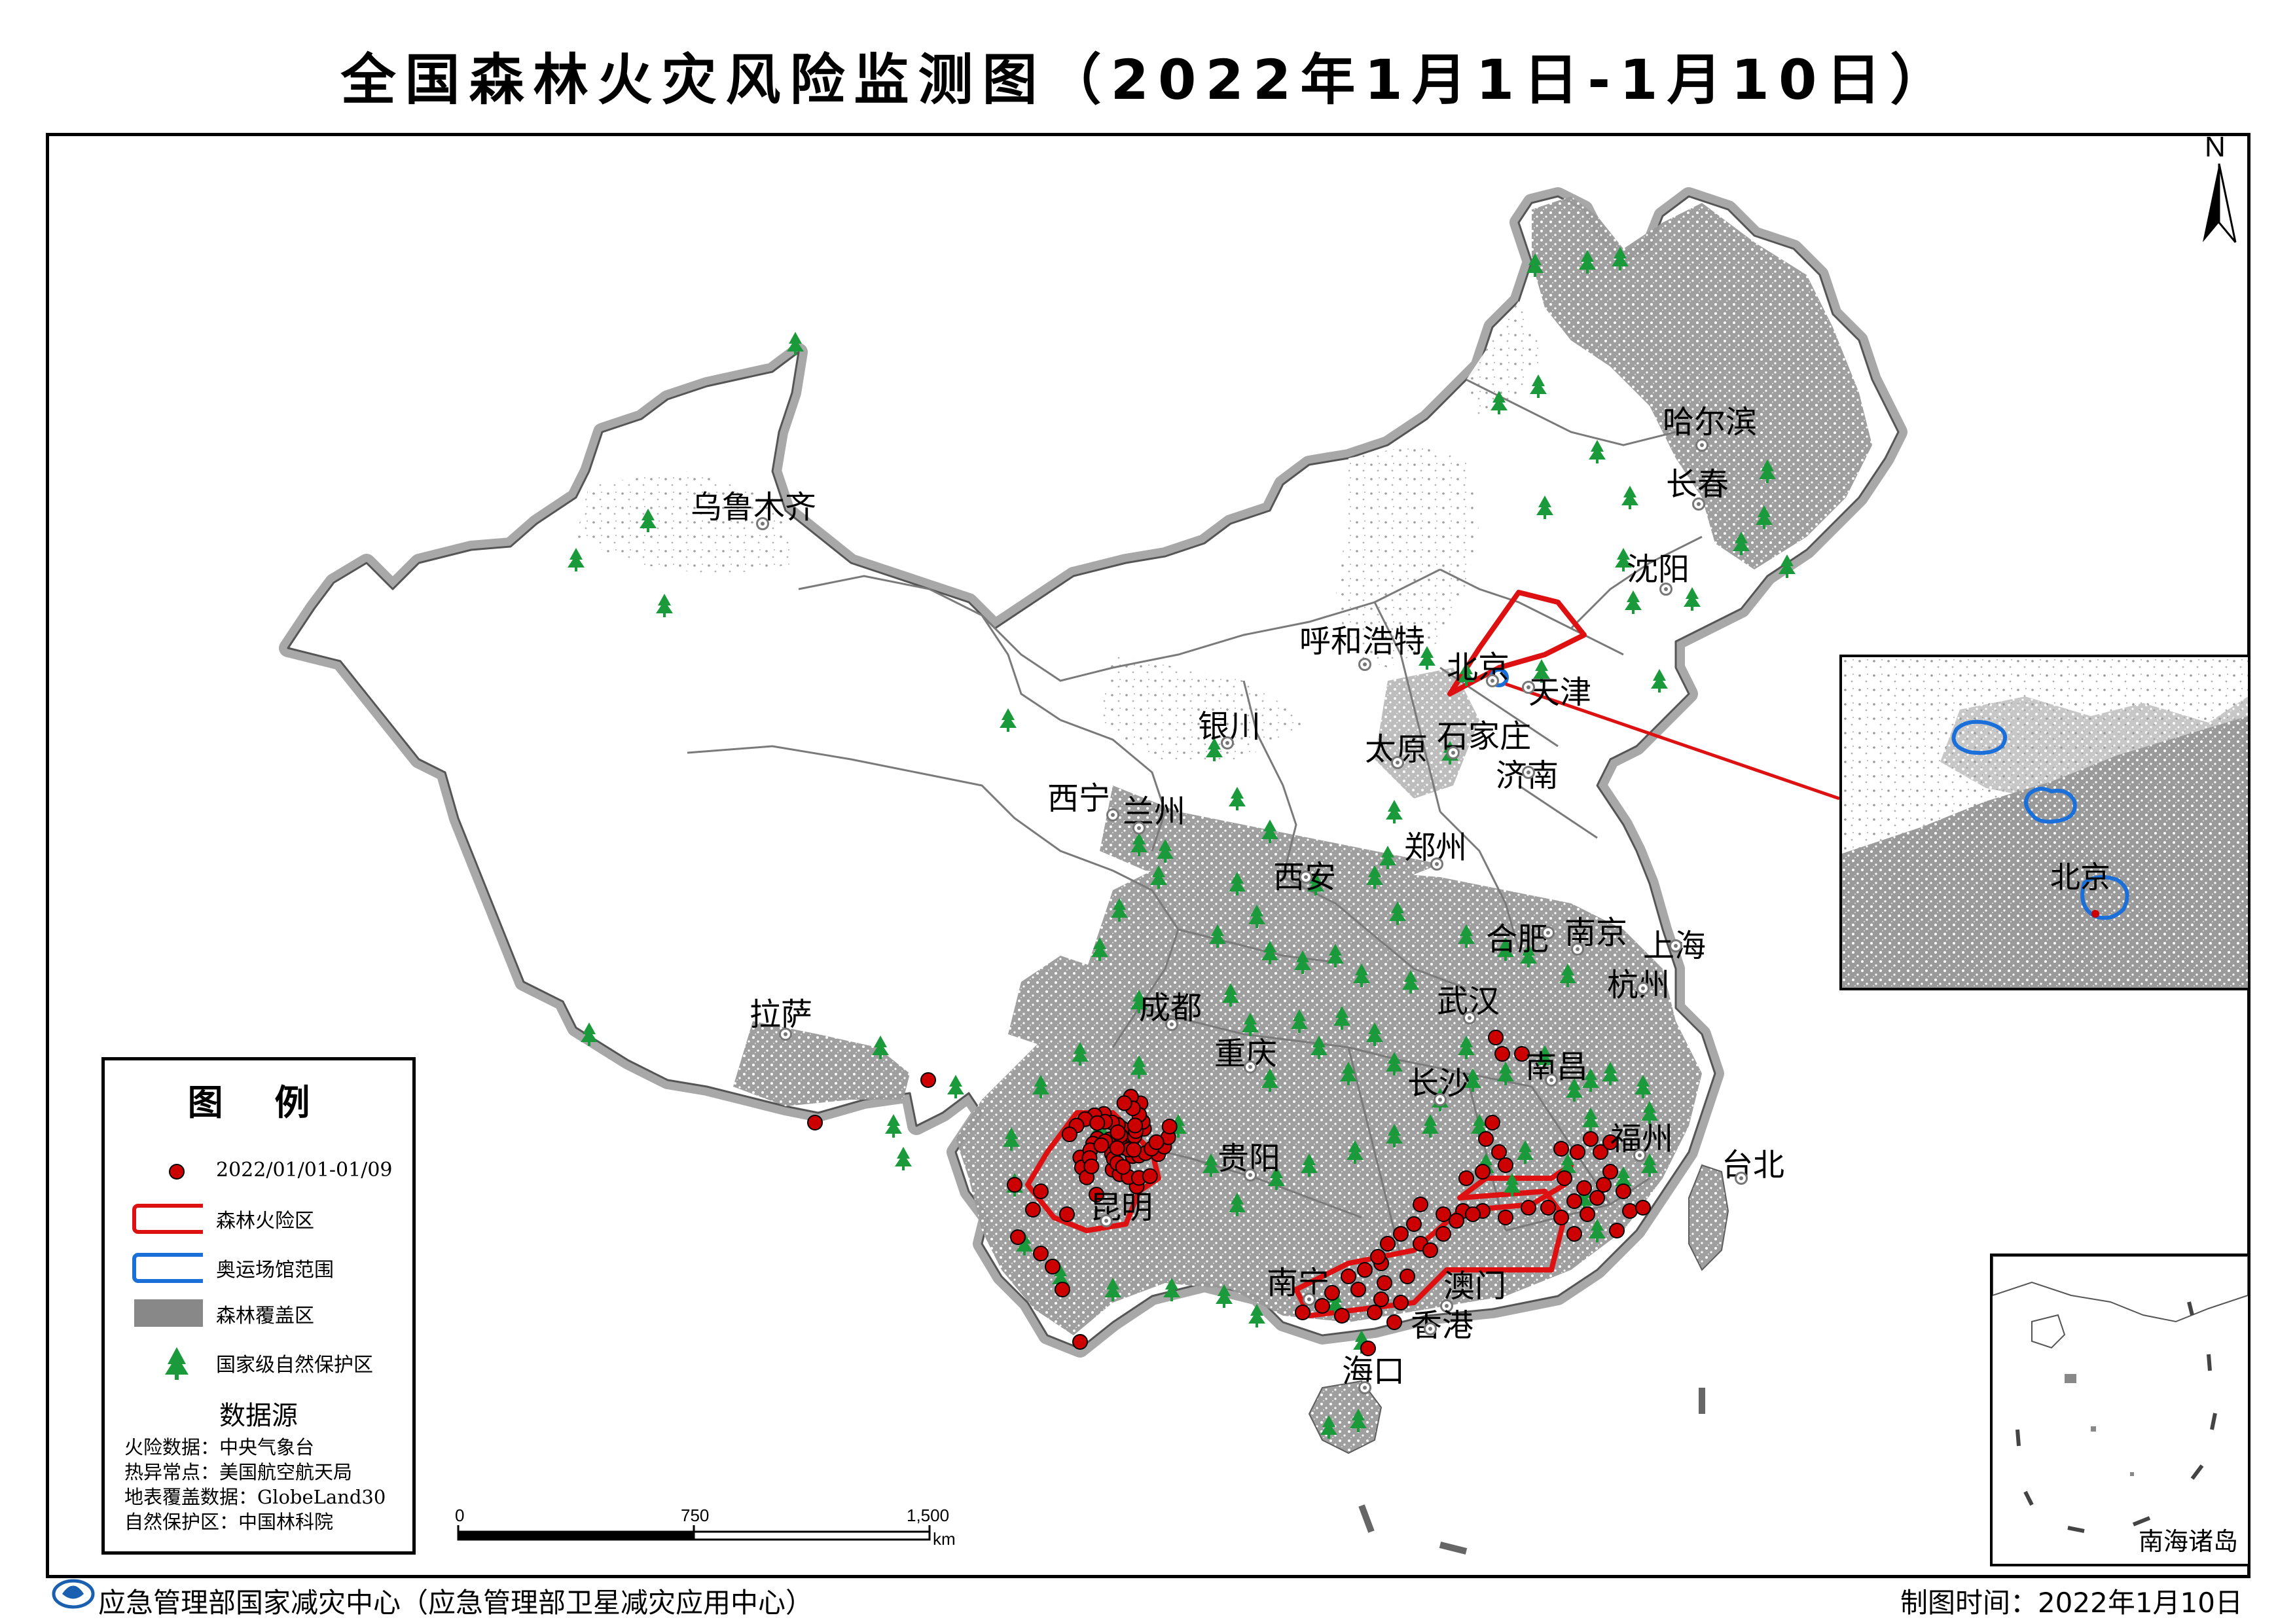  Describe the element at coordinates (1698, 484) in the screenshot. I see `city-label: 长春` at that location.